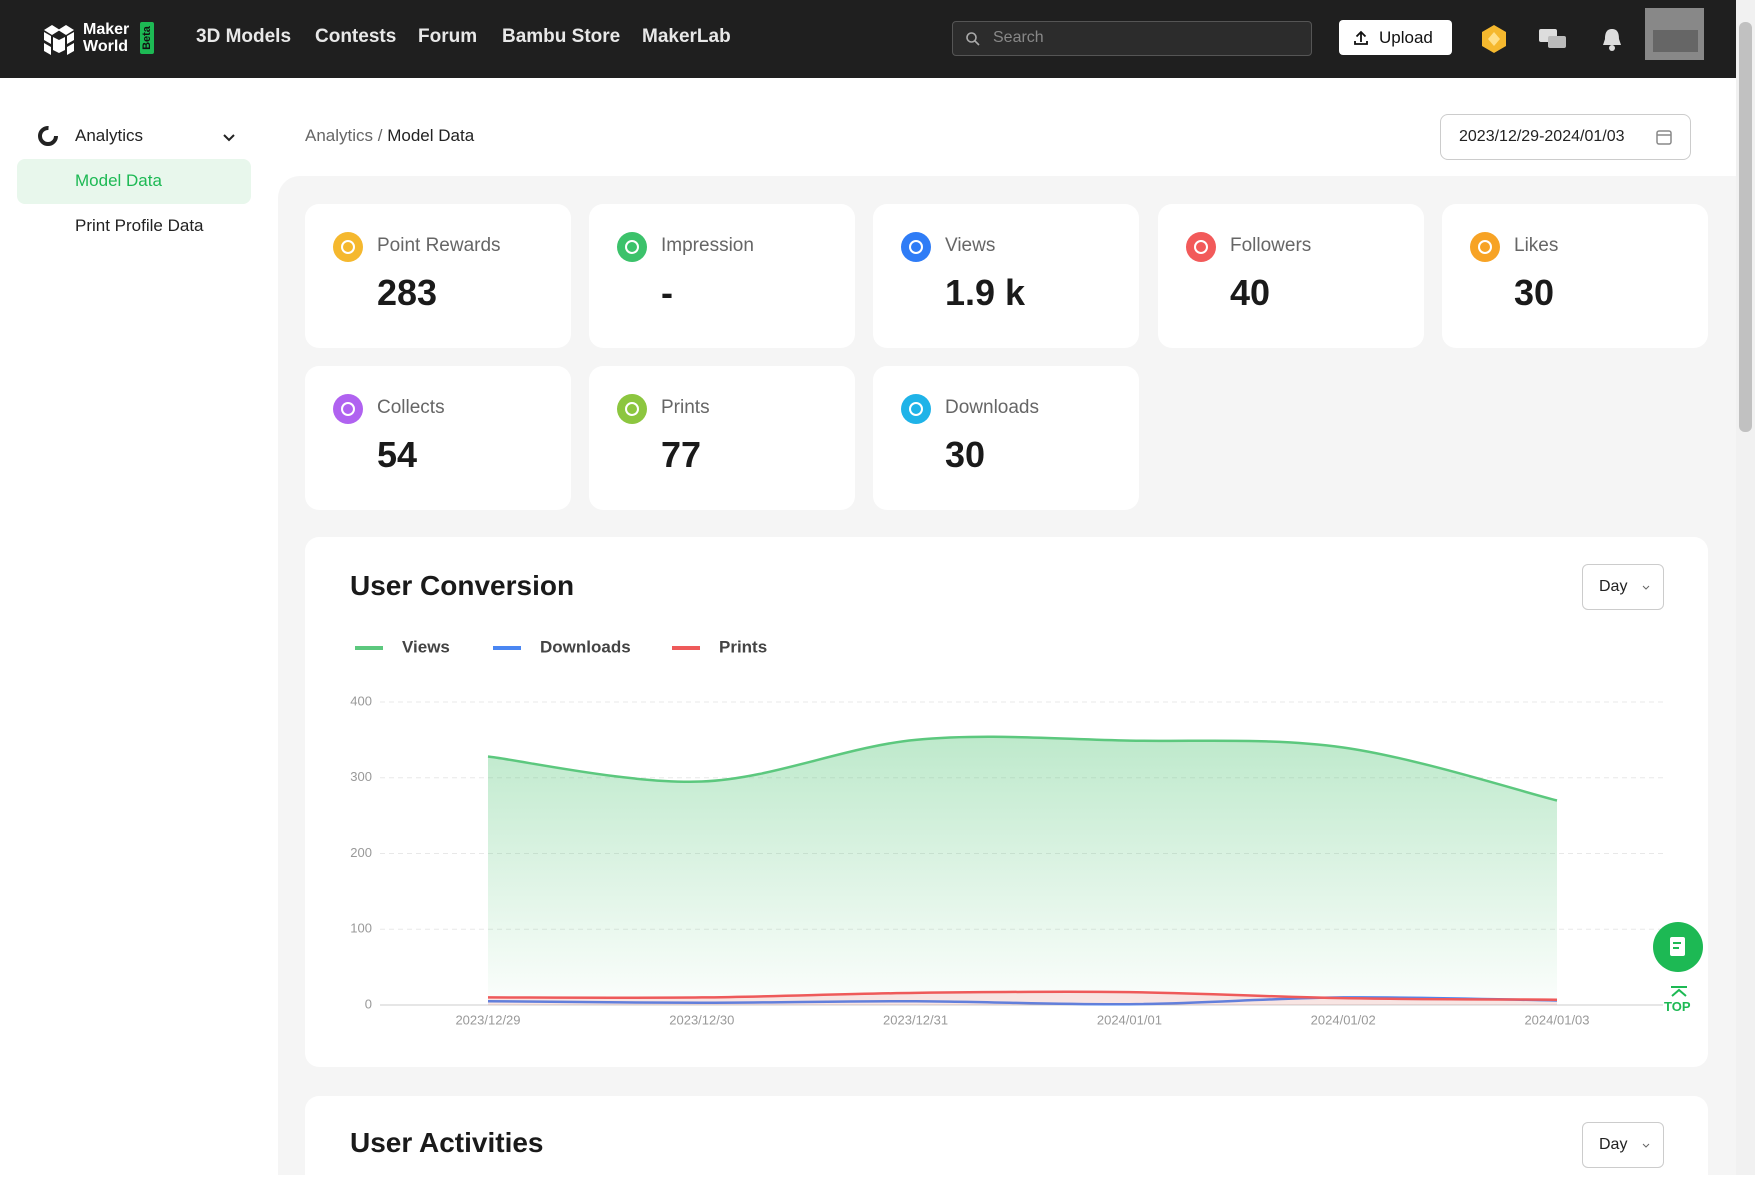  I want to click on stat-value: -, so click(667, 292).